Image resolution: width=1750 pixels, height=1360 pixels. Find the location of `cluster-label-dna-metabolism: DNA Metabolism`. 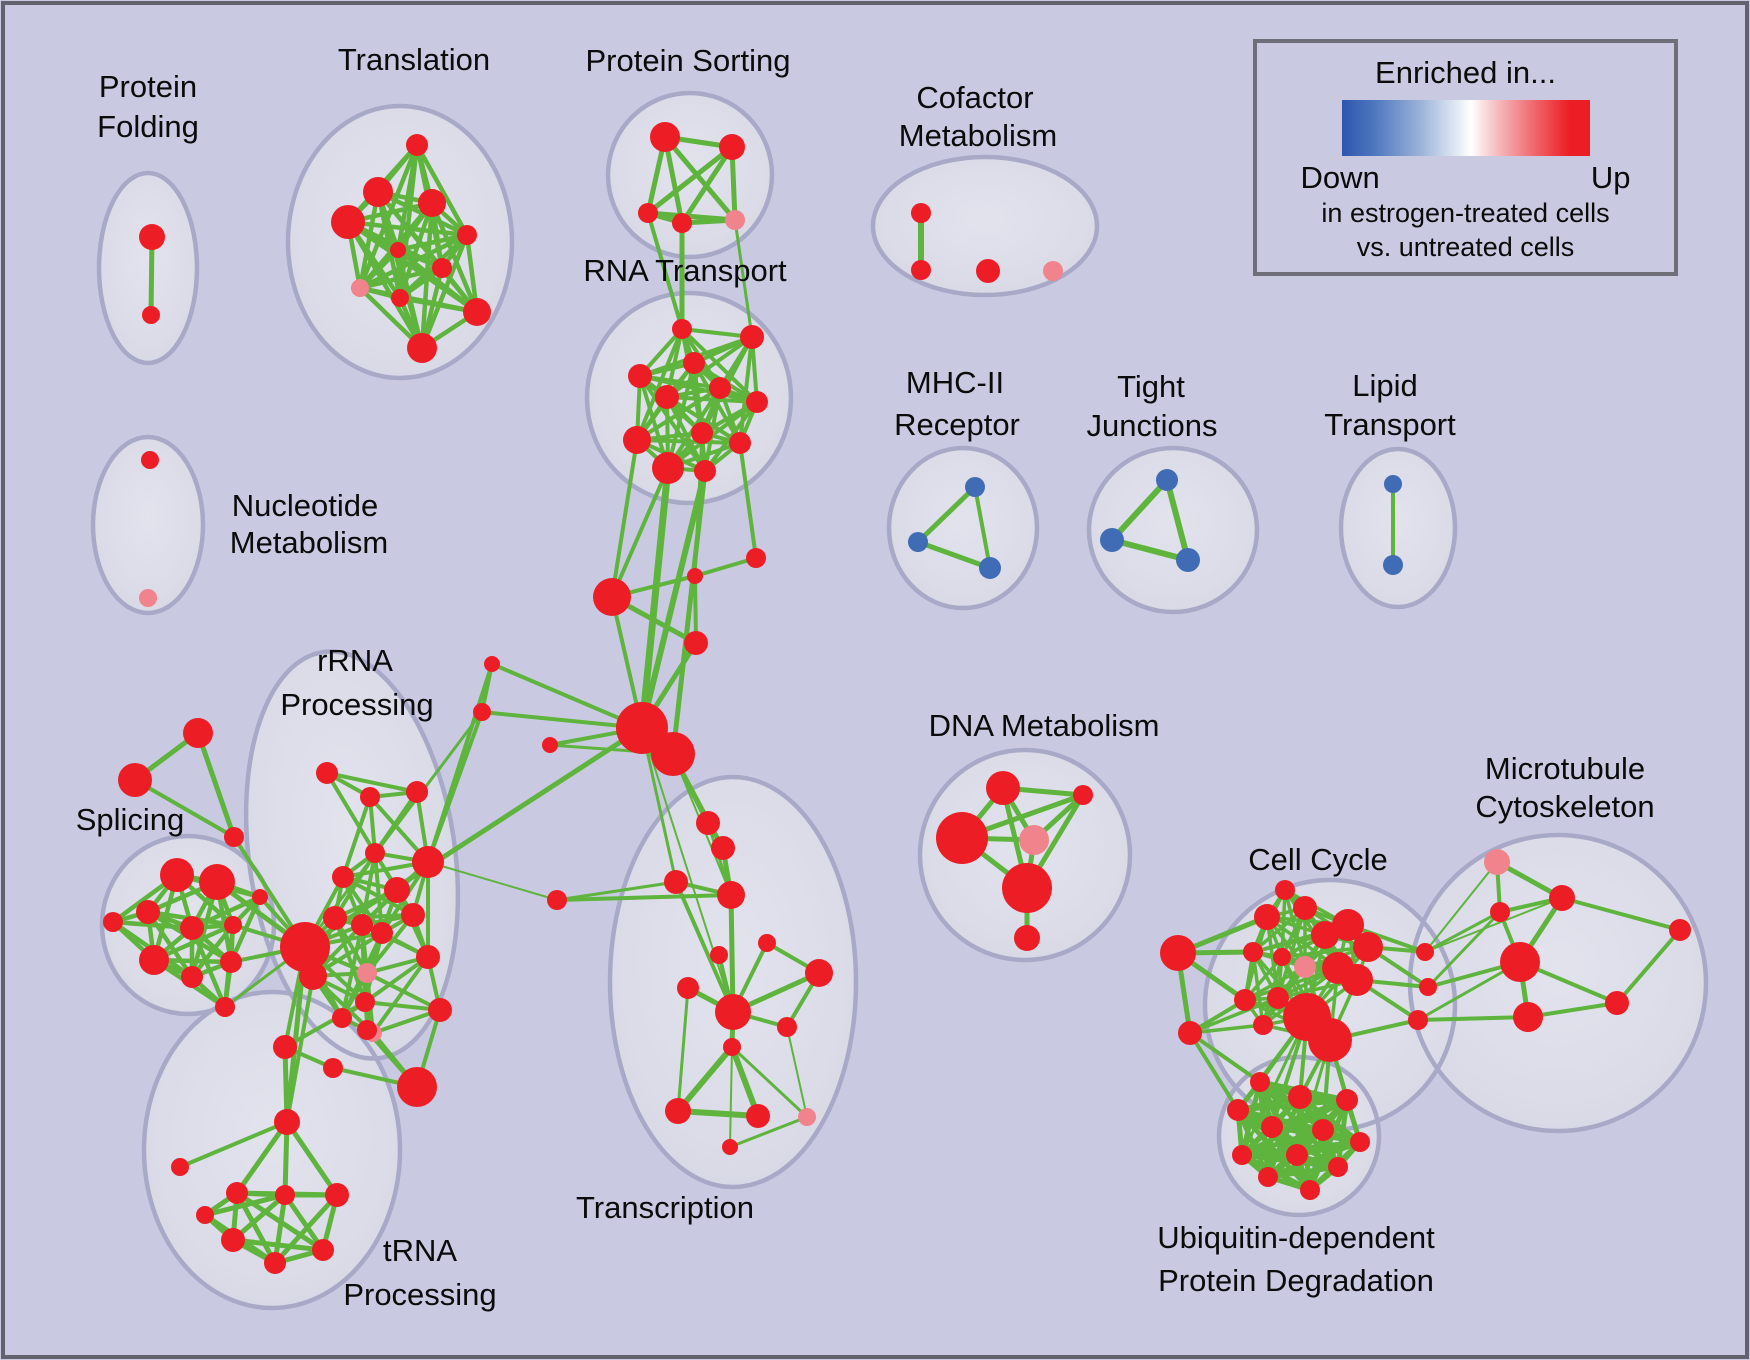

cluster-label-dna-metabolism: DNA Metabolism is located at coordinates (1044, 725).